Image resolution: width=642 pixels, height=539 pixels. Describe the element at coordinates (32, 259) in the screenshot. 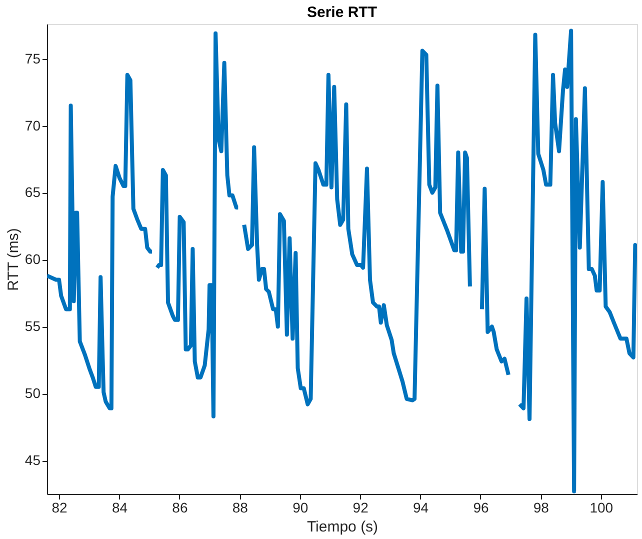

I see `y-tick-label: 60` at that location.